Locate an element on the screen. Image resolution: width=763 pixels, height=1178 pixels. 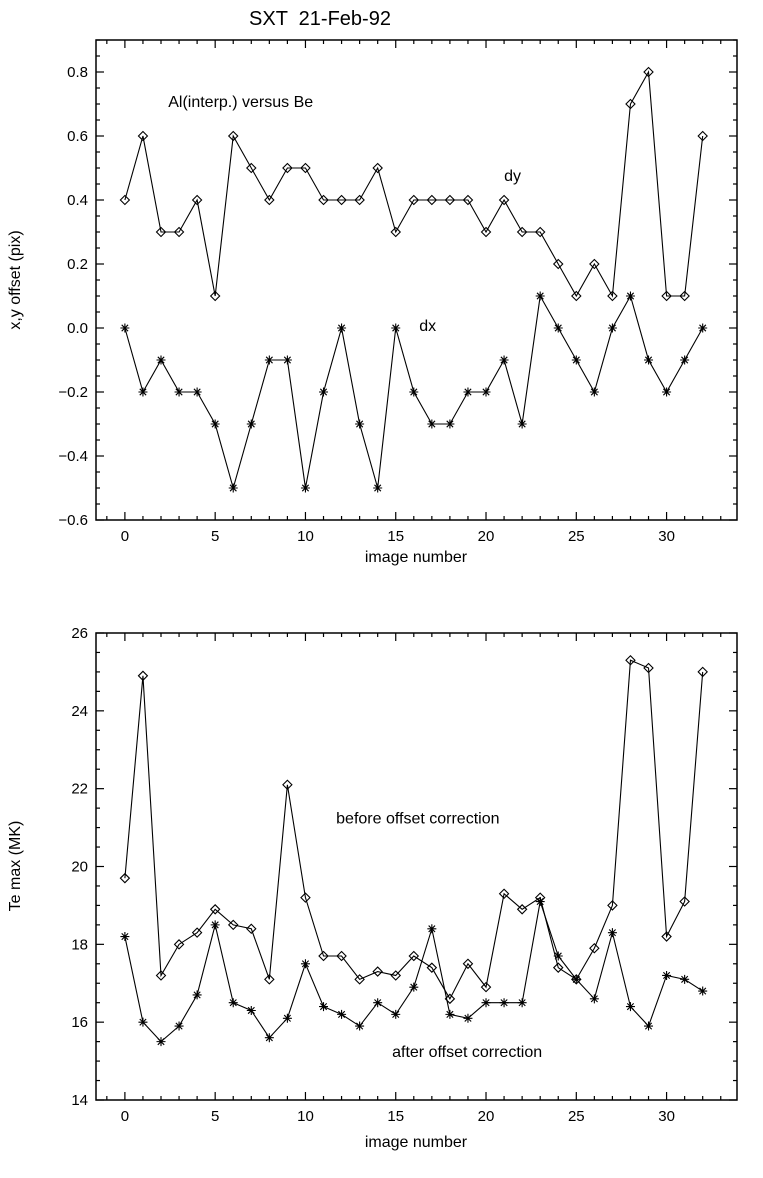
y-tick-label: 0.0 is located at coordinates (77, 328).